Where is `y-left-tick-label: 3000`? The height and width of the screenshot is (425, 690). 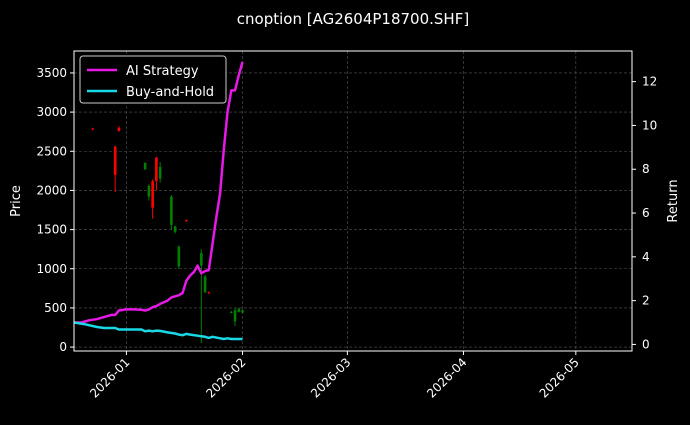
y-left-tick-label: 3000 is located at coordinates (51, 112).